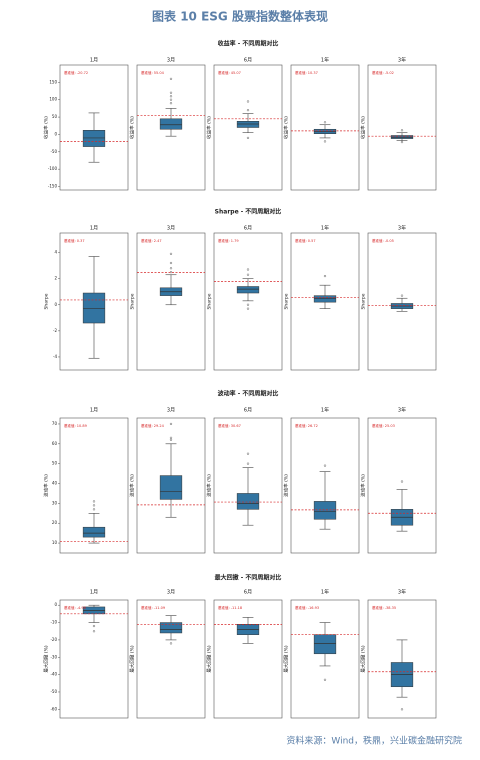 This screenshot has width=480, height=760. What do you see at coordinates (75, 607) in the screenshot?
I see `benchmark-label: 基准值: -4.96` at bounding box center [75, 607].